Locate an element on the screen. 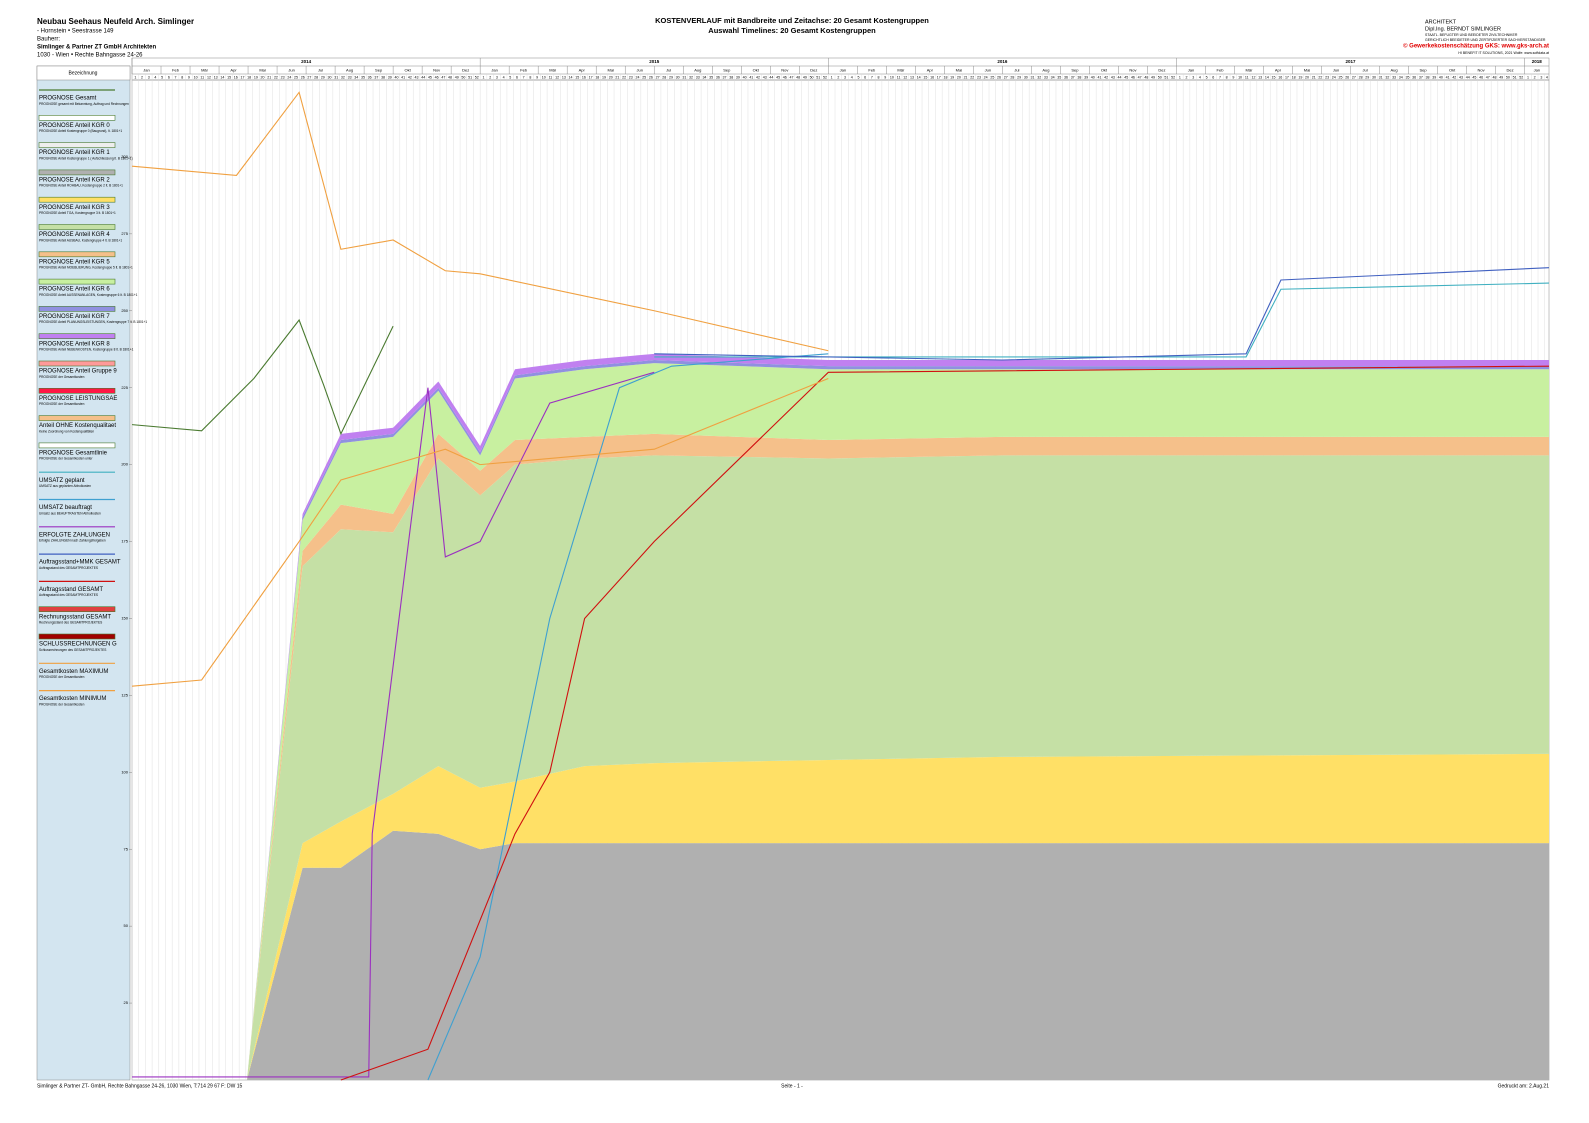 Image resolution: width=1589 pixels, height=1123 pixels. legend-note: Keine Zuordnung von Kostenqualitäten is located at coordinates (66, 431).